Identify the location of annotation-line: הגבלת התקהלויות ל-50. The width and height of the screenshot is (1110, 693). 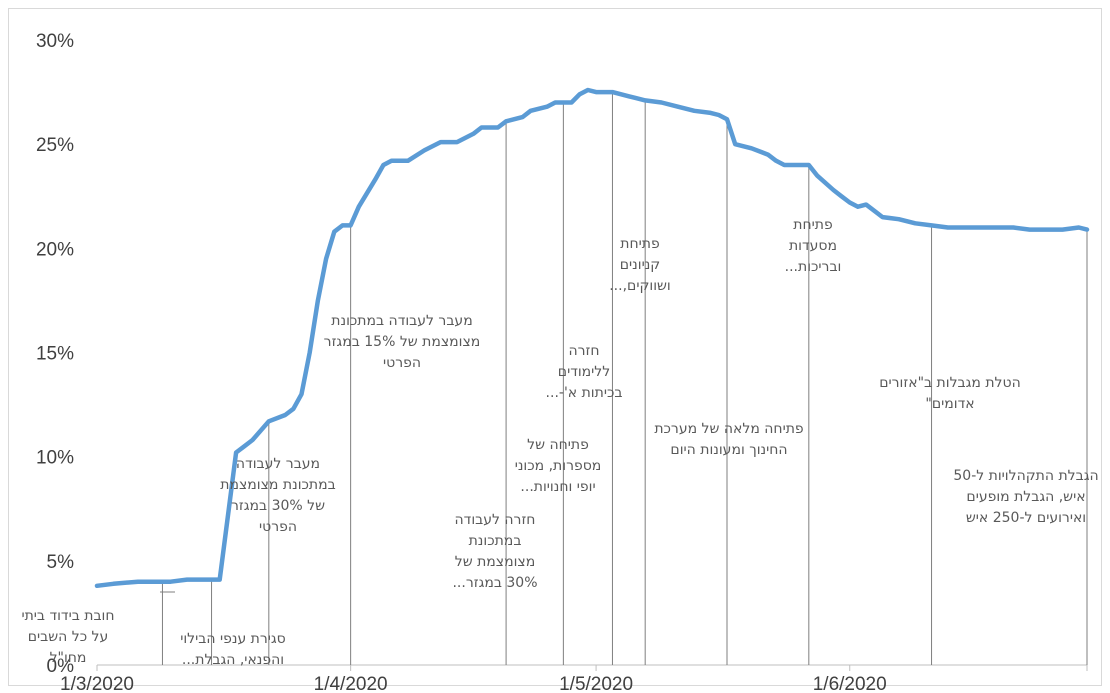
(1025, 476).